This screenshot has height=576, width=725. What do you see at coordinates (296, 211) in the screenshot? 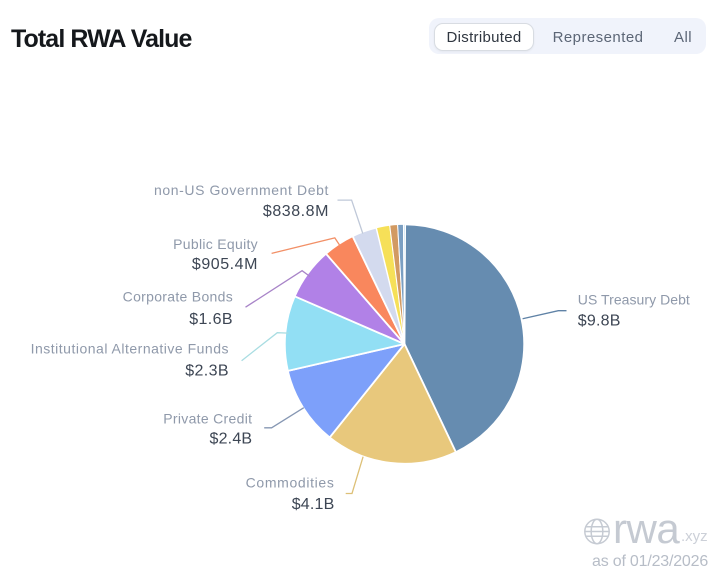
I see `svg-text: $838.8M` at bounding box center [296, 211].